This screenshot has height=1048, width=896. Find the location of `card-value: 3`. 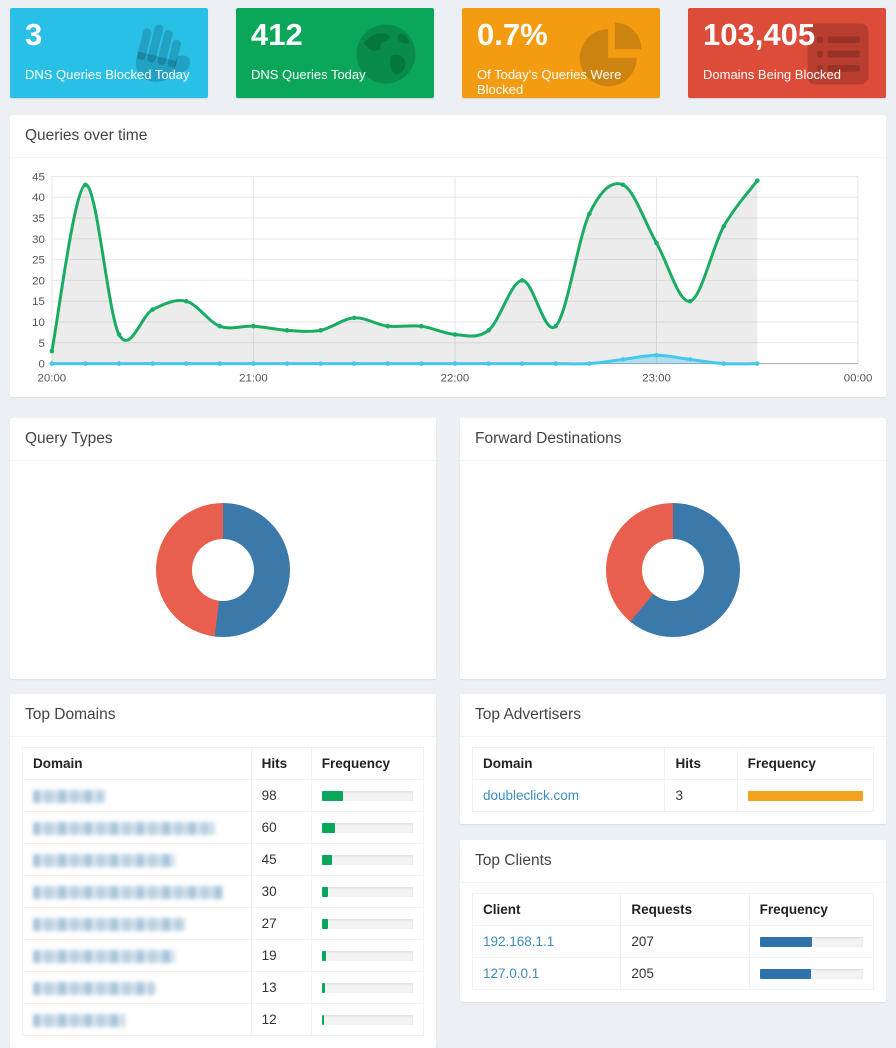

card-value: 3 is located at coordinates (34, 34).